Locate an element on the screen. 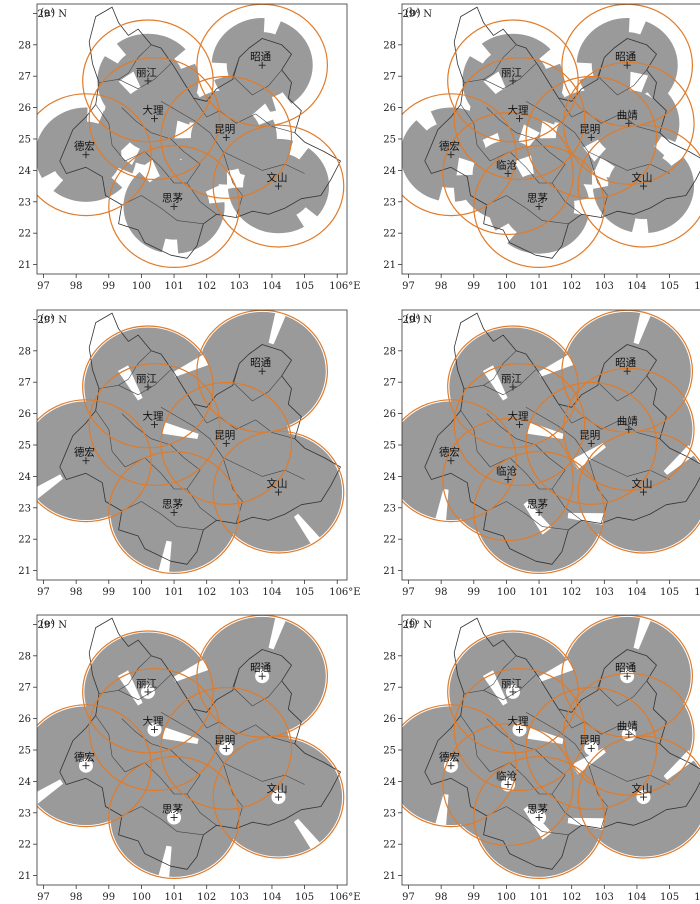  panel-label: (b) is located at coordinates (413, 12).